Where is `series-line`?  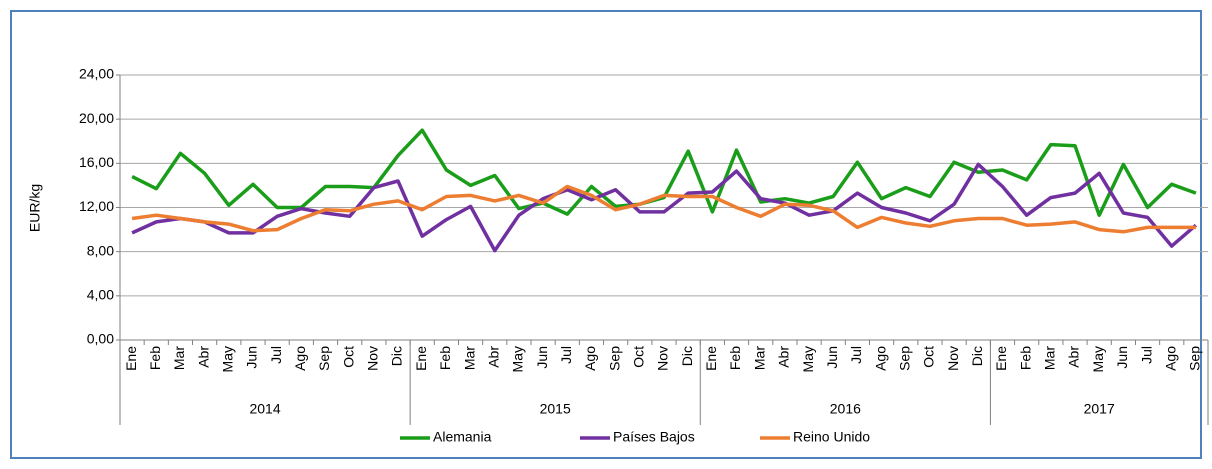 series-line is located at coordinates (663, 209).